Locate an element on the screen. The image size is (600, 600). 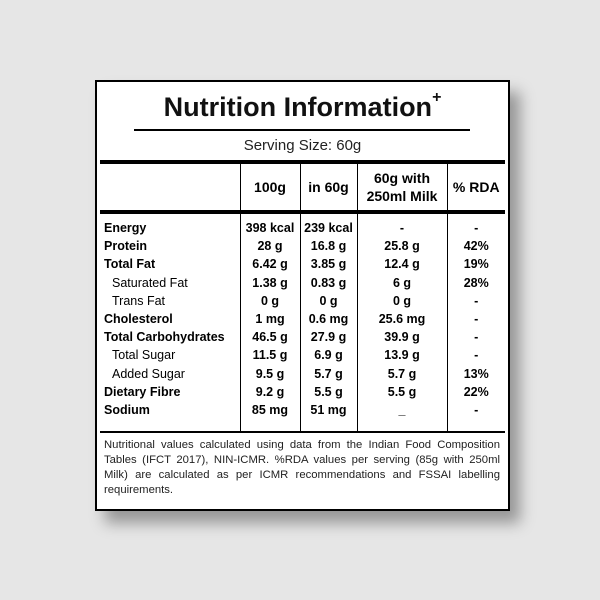
row-label: Added Sugar is located at coordinates (148, 373).